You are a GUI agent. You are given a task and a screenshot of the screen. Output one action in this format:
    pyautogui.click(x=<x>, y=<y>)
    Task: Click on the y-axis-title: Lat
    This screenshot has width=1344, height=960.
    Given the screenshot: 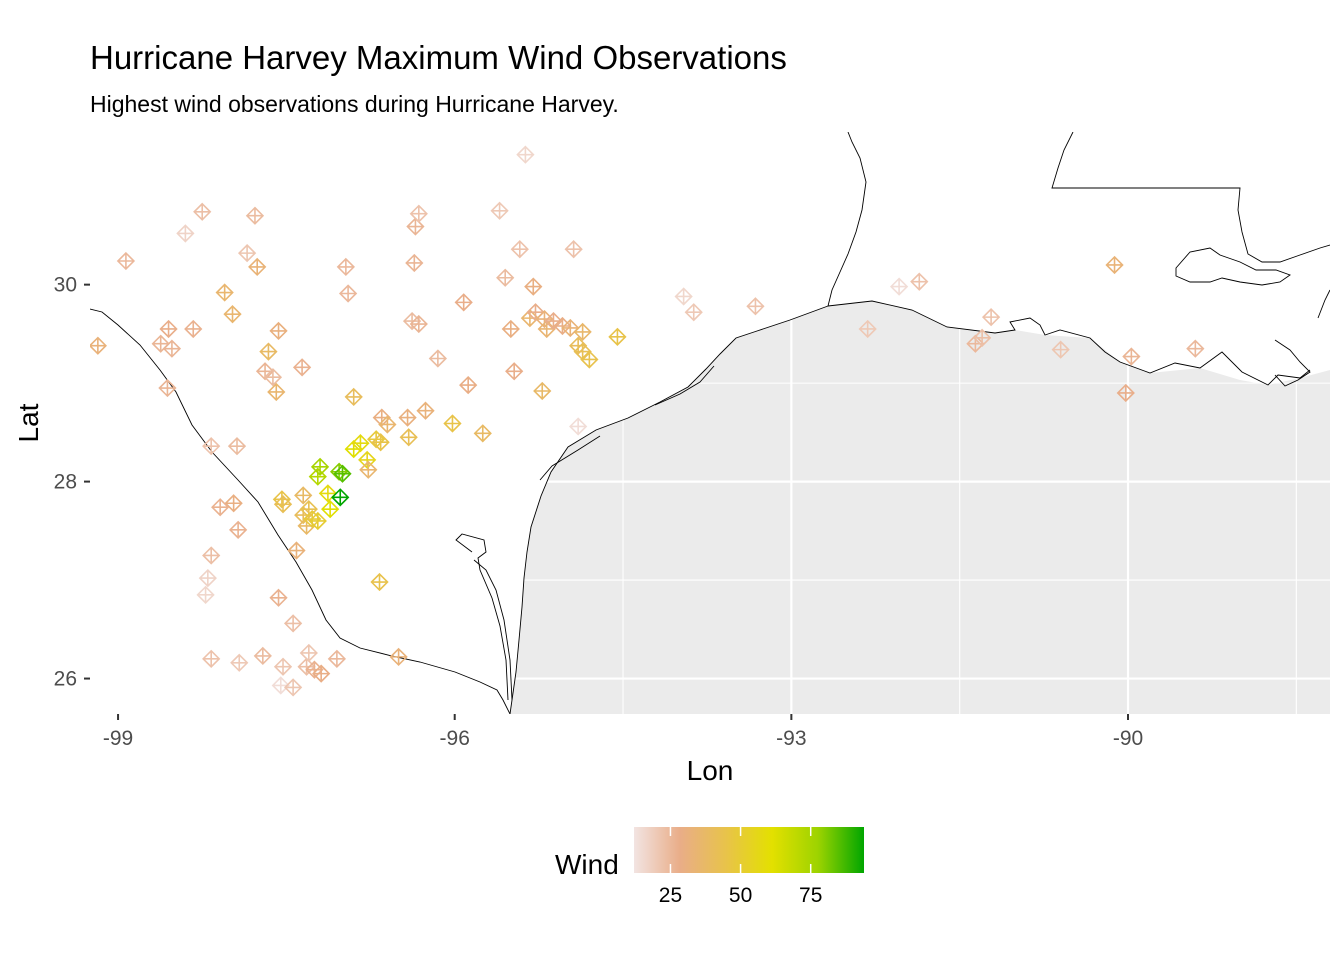 What is the action you would take?
    pyautogui.click(x=28, y=422)
    